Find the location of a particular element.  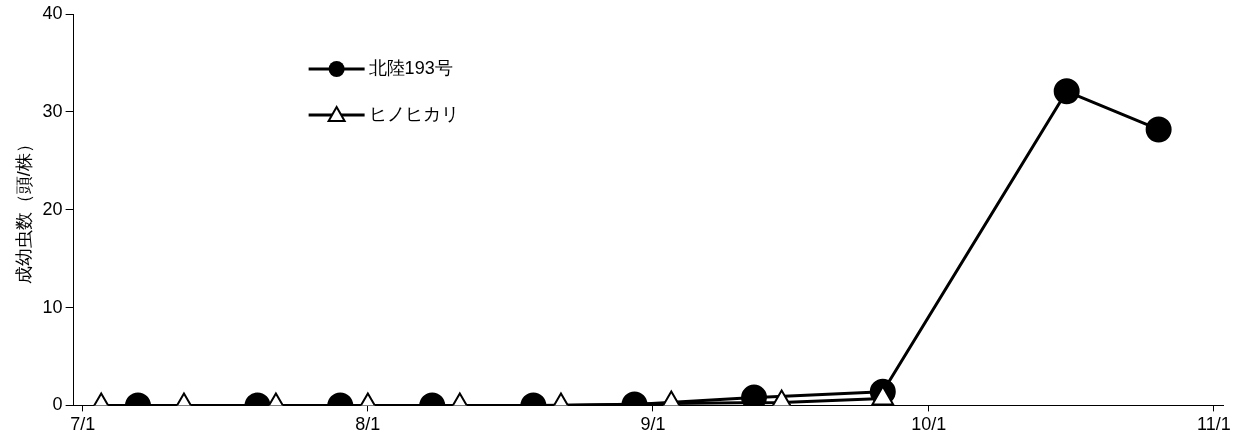

y-tick-label: 30 is located at coordinates (52, 110).